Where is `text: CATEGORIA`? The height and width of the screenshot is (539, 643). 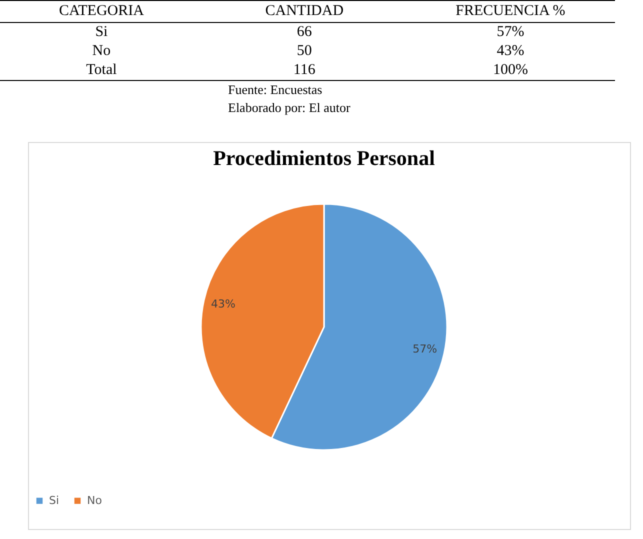 text: CATEGORIA is located at coordinates (101, 11).